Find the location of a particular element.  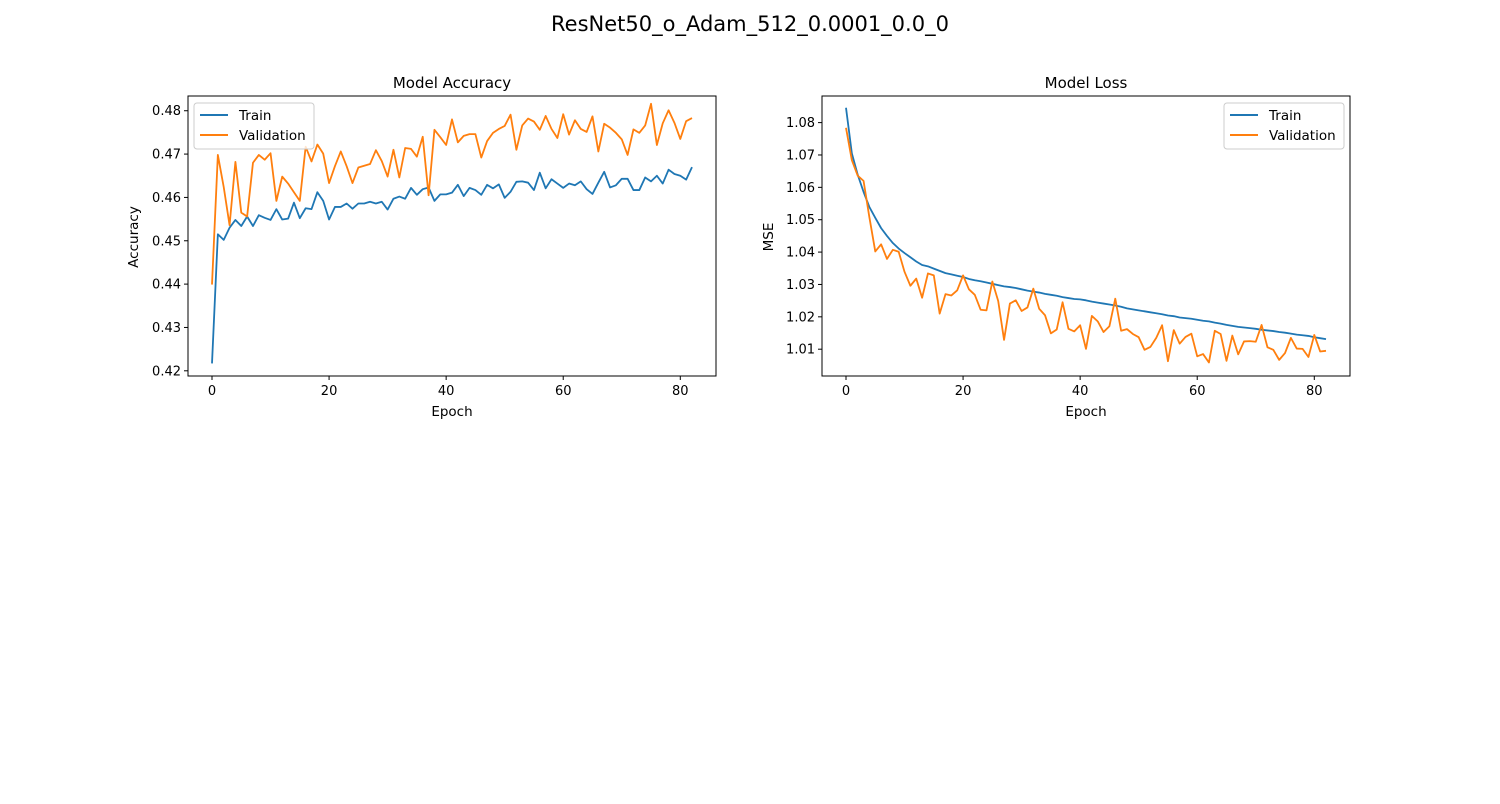

accuracy-xtick-label: 20 is located at coordinates (329, 391).